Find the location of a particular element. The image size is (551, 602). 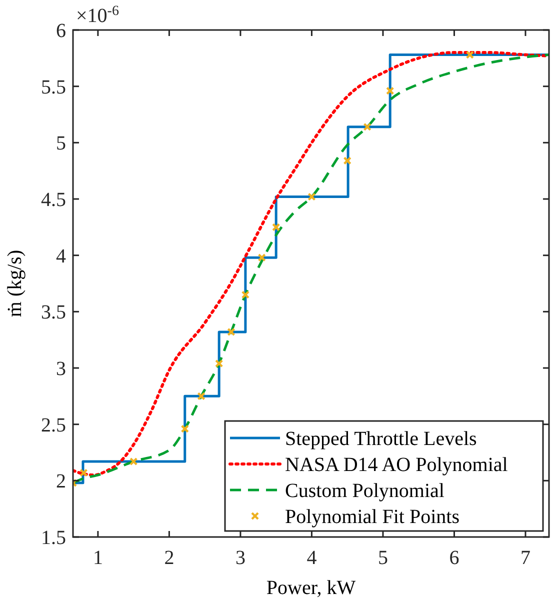

x-tick-label: 6 is located at coordinates (454, 558).